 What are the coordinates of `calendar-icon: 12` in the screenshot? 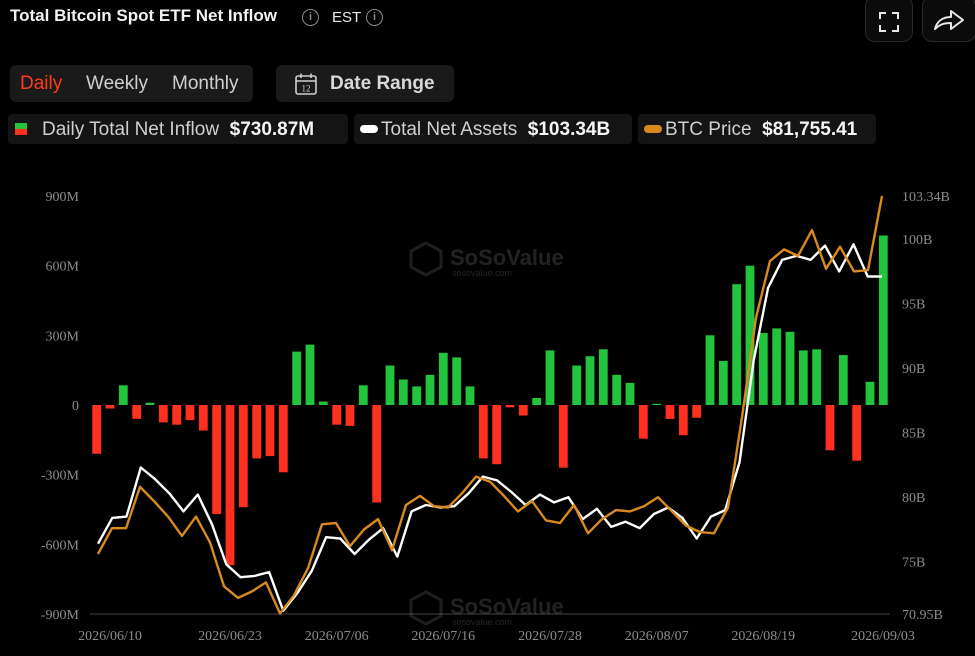 It's located at (306, 84).